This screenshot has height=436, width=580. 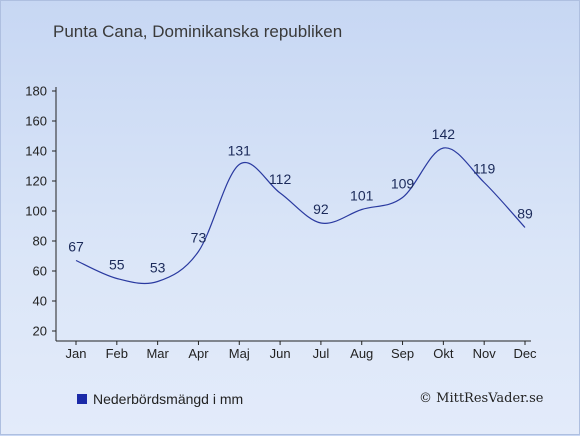 I want to click on data-label: 67, so click(x=76, y=247).